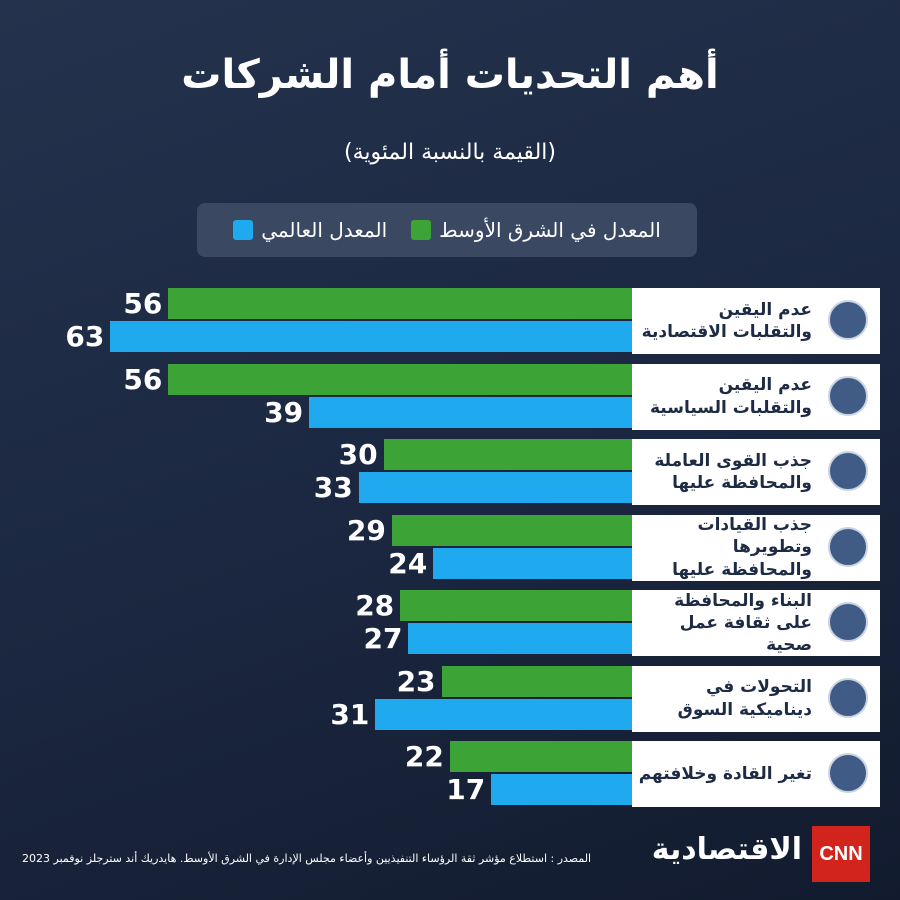  I want to click on value-label: 22, so click(424, 756).